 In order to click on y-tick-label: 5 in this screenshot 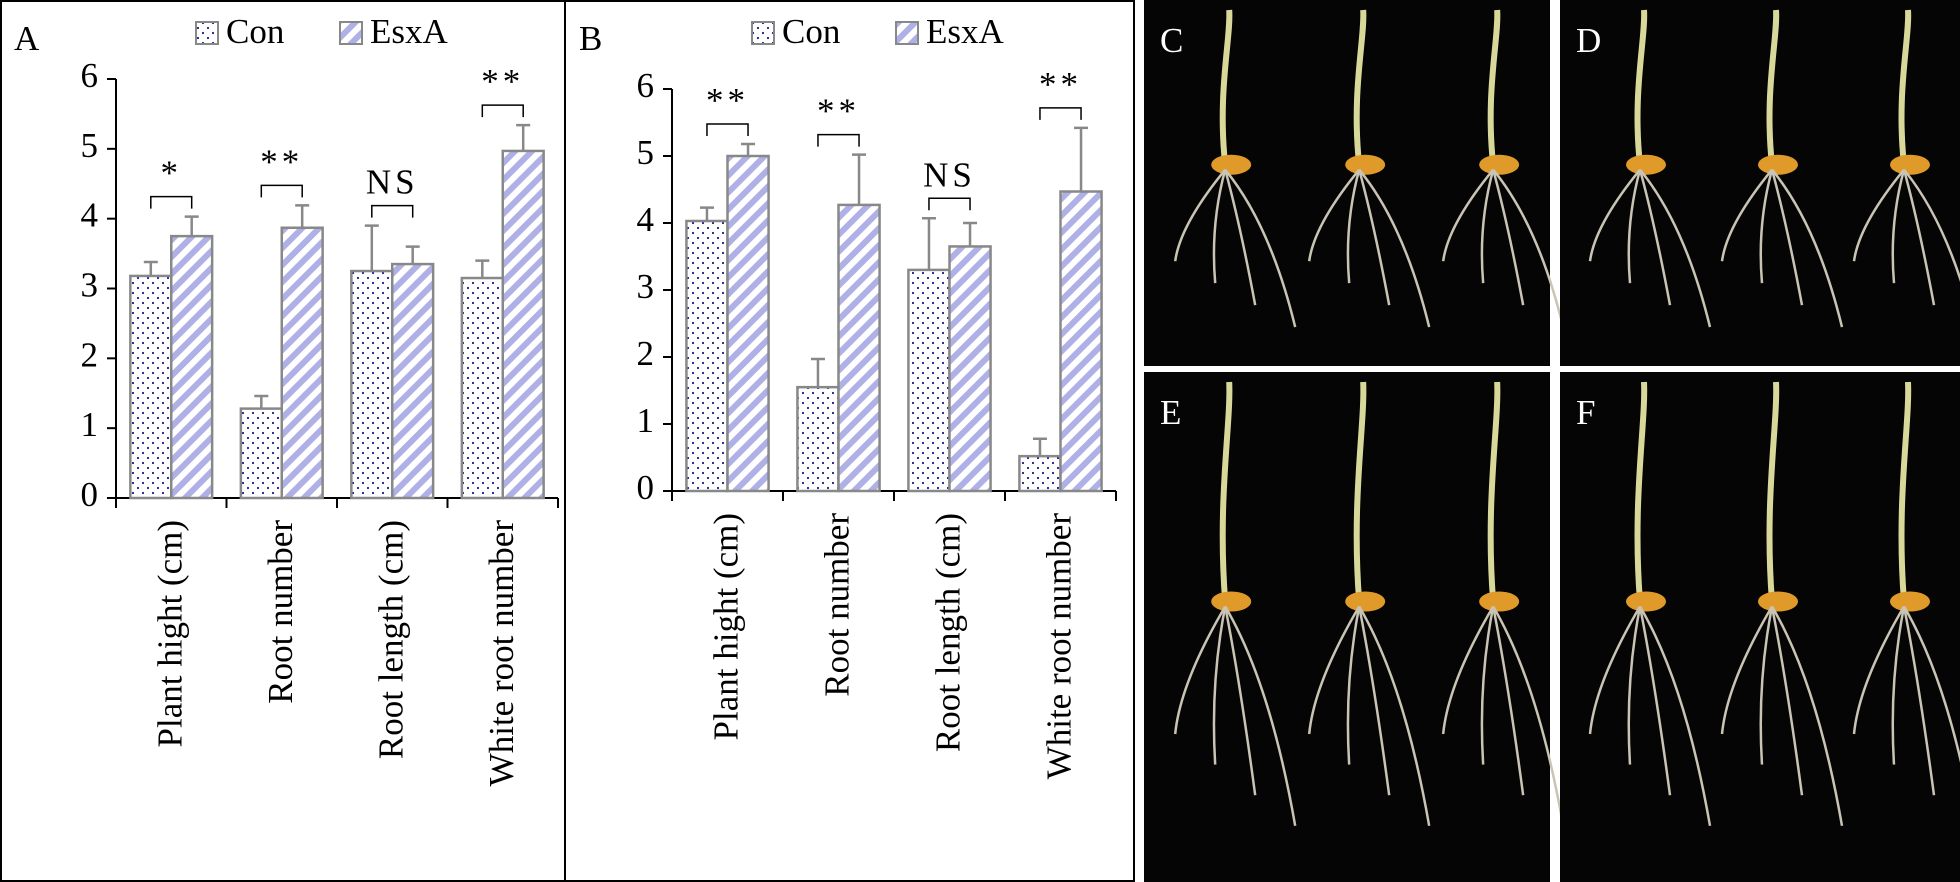, I will do `click(646, 152)`.